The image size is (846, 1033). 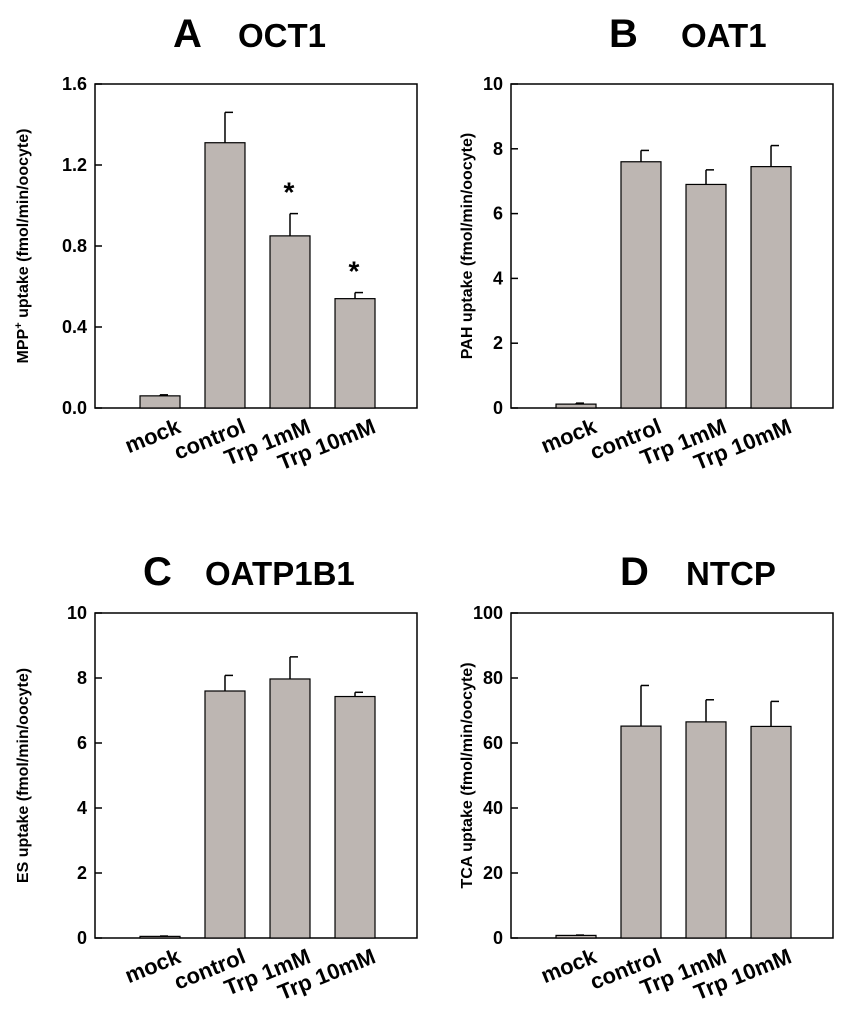 What do you see at coordinates (493, 808) in the screenshot?
I see `y-tick-label: 40` at bounding box center [493, 808].